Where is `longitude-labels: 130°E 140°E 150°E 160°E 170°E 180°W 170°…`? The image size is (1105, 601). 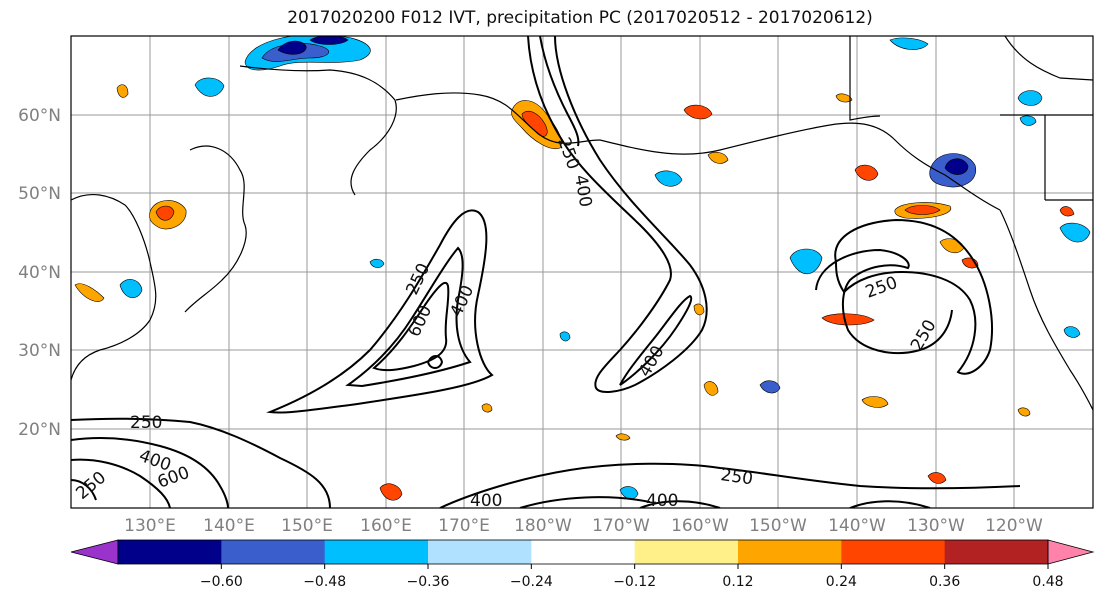
longitude-labels: 130°E 140°E 150°E 160°E 170°E 180°W 170°… is located at coordinates (583, 526).